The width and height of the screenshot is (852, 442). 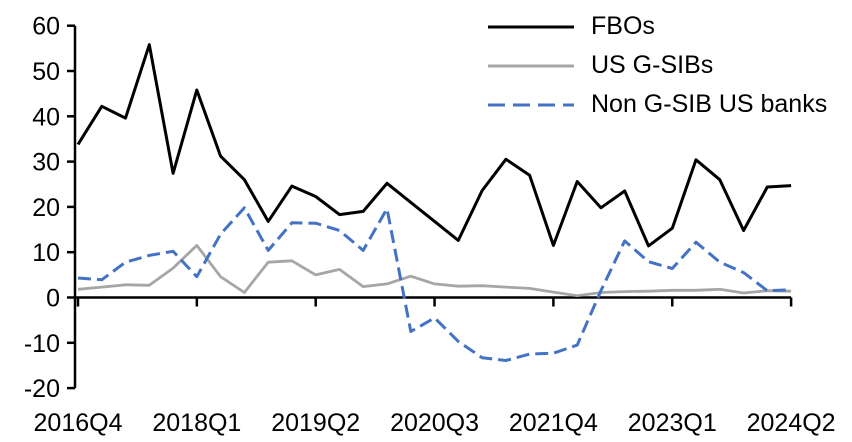 I want to click on x-tick-label: 2023Q1, so click(x=672, y=423).